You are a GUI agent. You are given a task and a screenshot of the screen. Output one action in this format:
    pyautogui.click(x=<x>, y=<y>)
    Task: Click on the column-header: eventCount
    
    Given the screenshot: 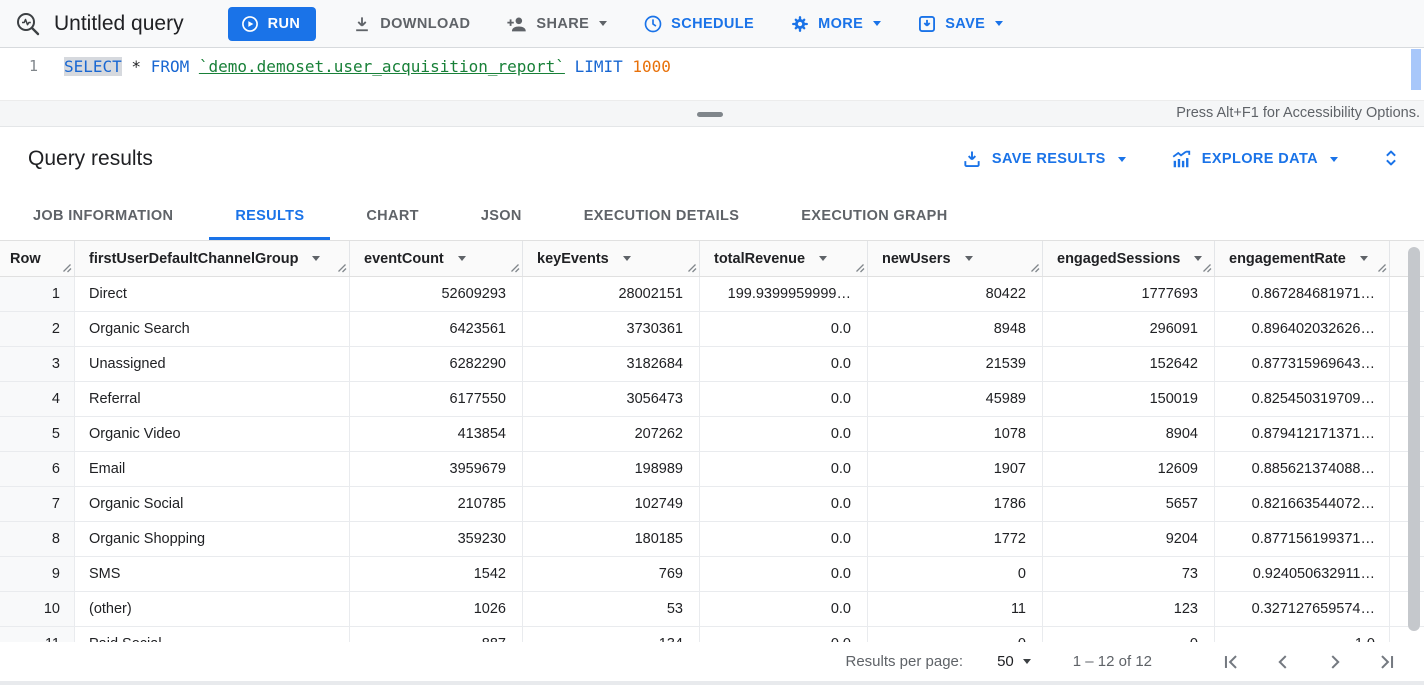 What is the action you would take?
    pyautogui.click(x=436, y=258)
    